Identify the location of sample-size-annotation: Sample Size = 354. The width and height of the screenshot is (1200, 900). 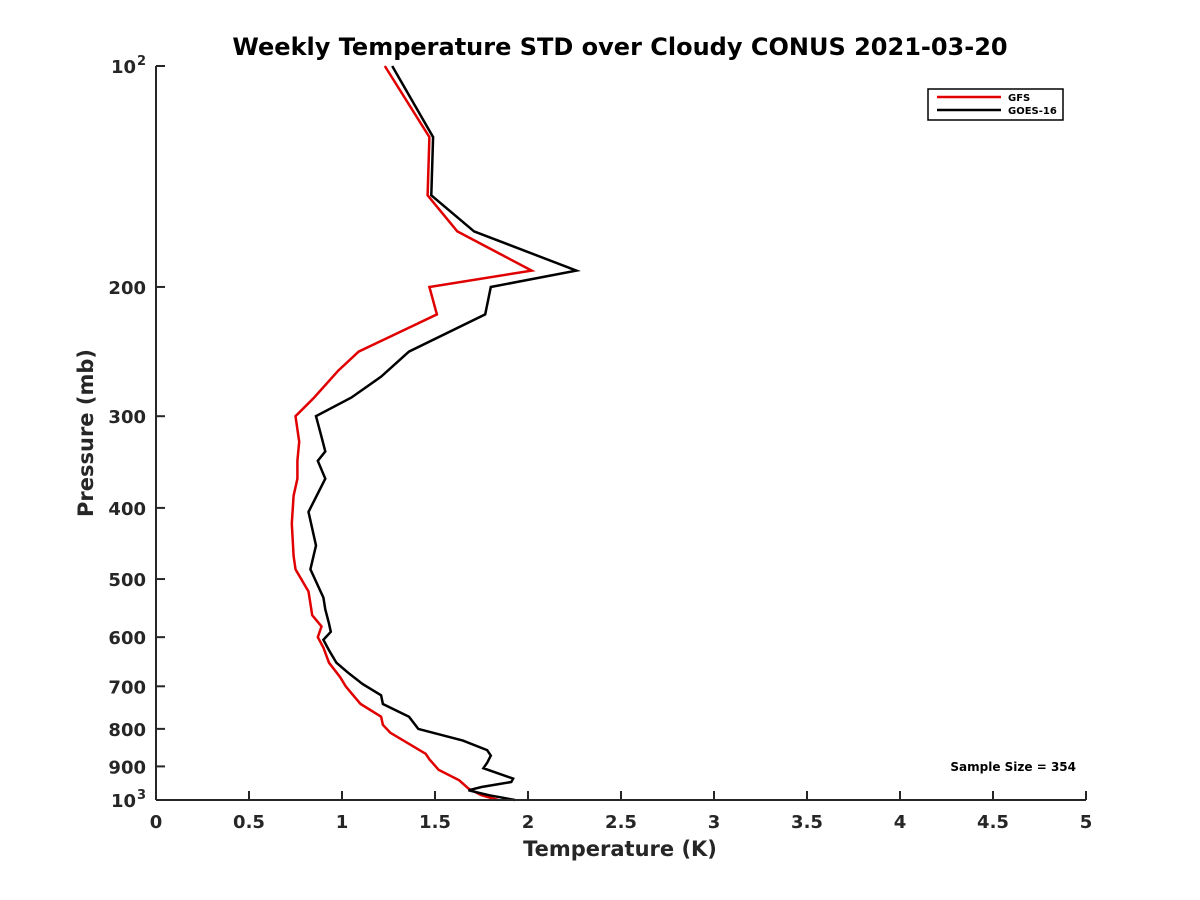
(1013, 767).